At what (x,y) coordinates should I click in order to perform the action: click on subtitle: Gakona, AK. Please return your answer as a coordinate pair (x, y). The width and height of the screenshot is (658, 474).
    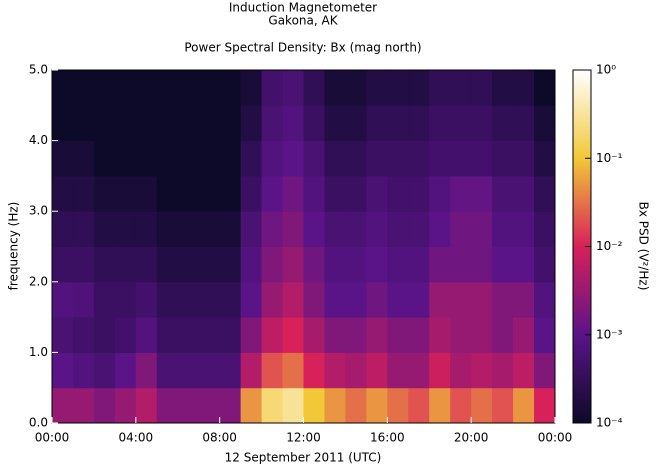
    Looking at the image, I should click on (303, 21).